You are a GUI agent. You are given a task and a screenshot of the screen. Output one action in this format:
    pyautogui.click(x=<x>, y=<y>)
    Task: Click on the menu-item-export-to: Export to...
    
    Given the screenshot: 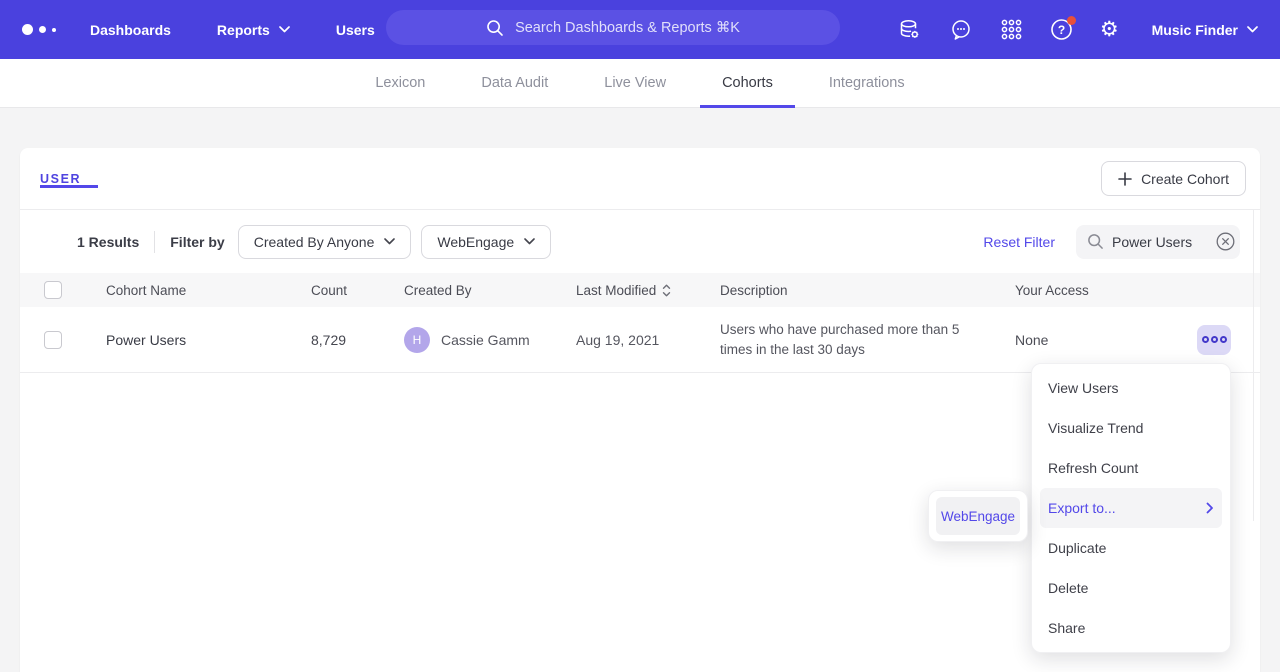 What is the action you would take?
    pyautogui.click(x=1131, y=508)
    